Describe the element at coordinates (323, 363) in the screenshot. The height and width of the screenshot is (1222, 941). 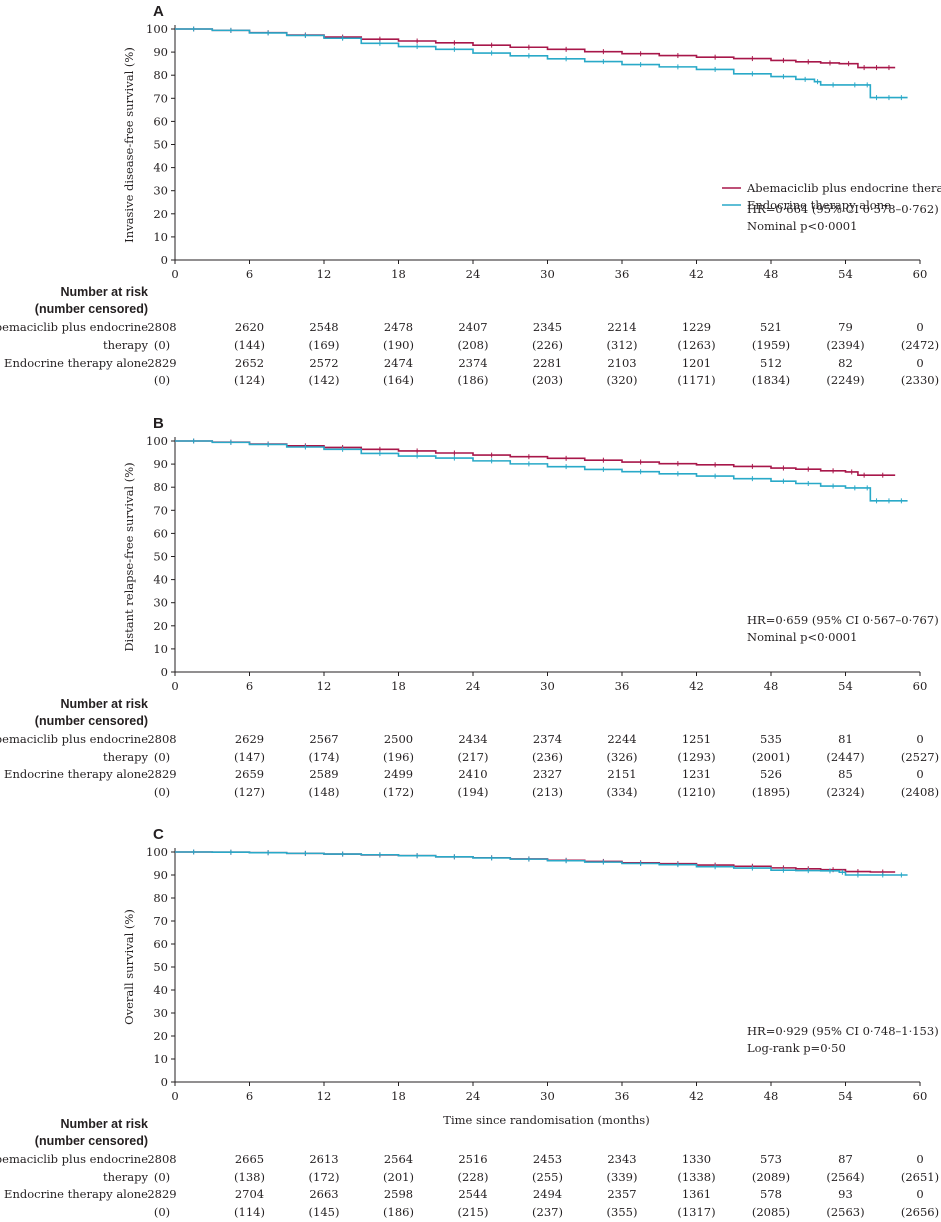
I see `risk-count-endocrine: 2572` at that location.